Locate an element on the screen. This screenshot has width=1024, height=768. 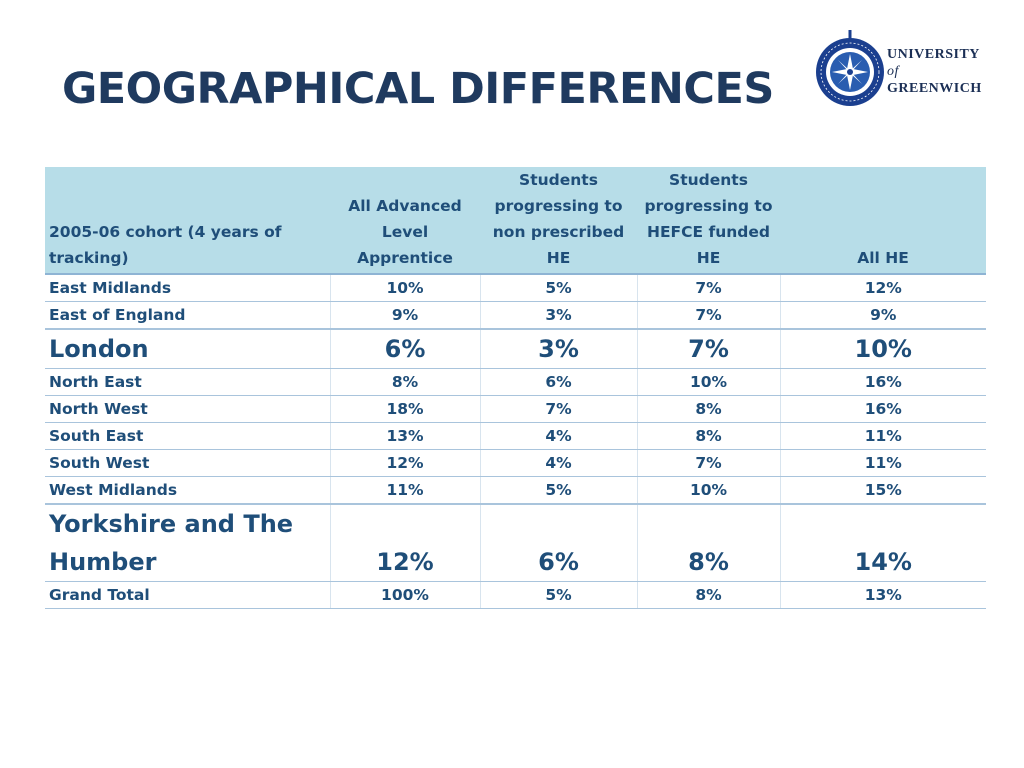
region-cell: North East is located at coordinates (187, 382).